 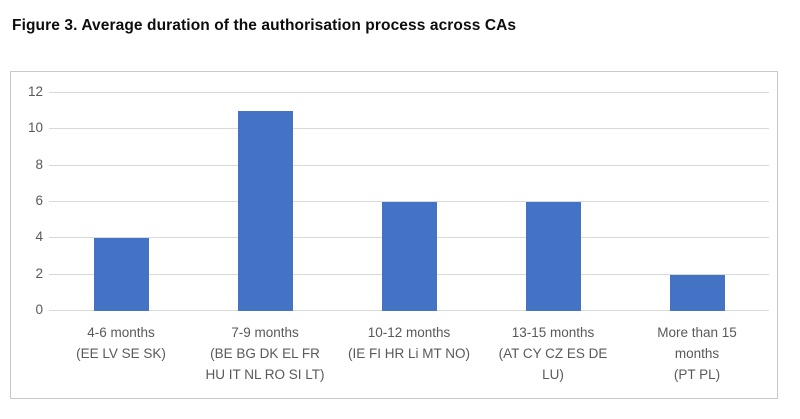 I want to click on x-axis-label-line: (BE BG DK EL FR, so click(x=265, y=353).